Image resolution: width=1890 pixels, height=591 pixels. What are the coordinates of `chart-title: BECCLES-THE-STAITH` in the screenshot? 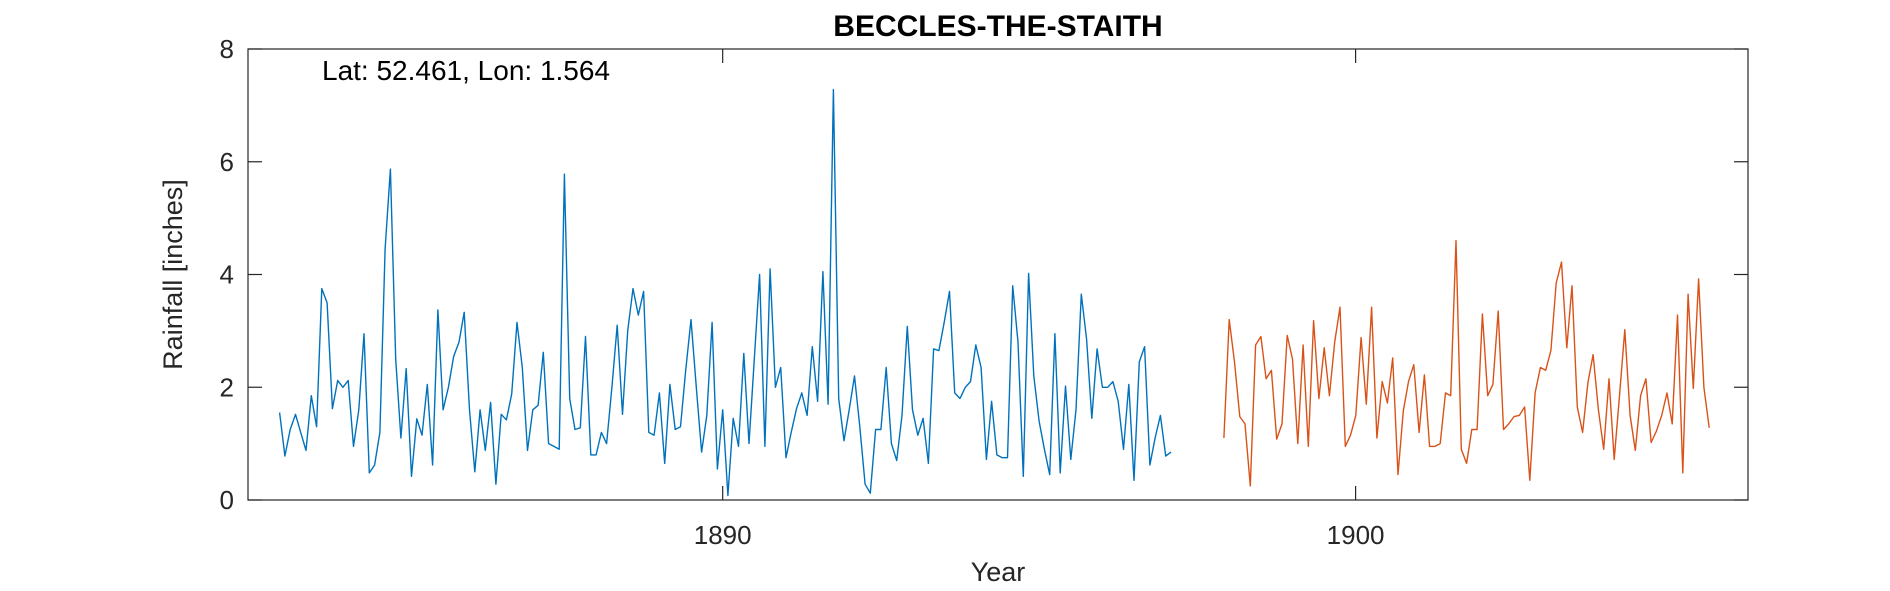 It's located at (997, 26).